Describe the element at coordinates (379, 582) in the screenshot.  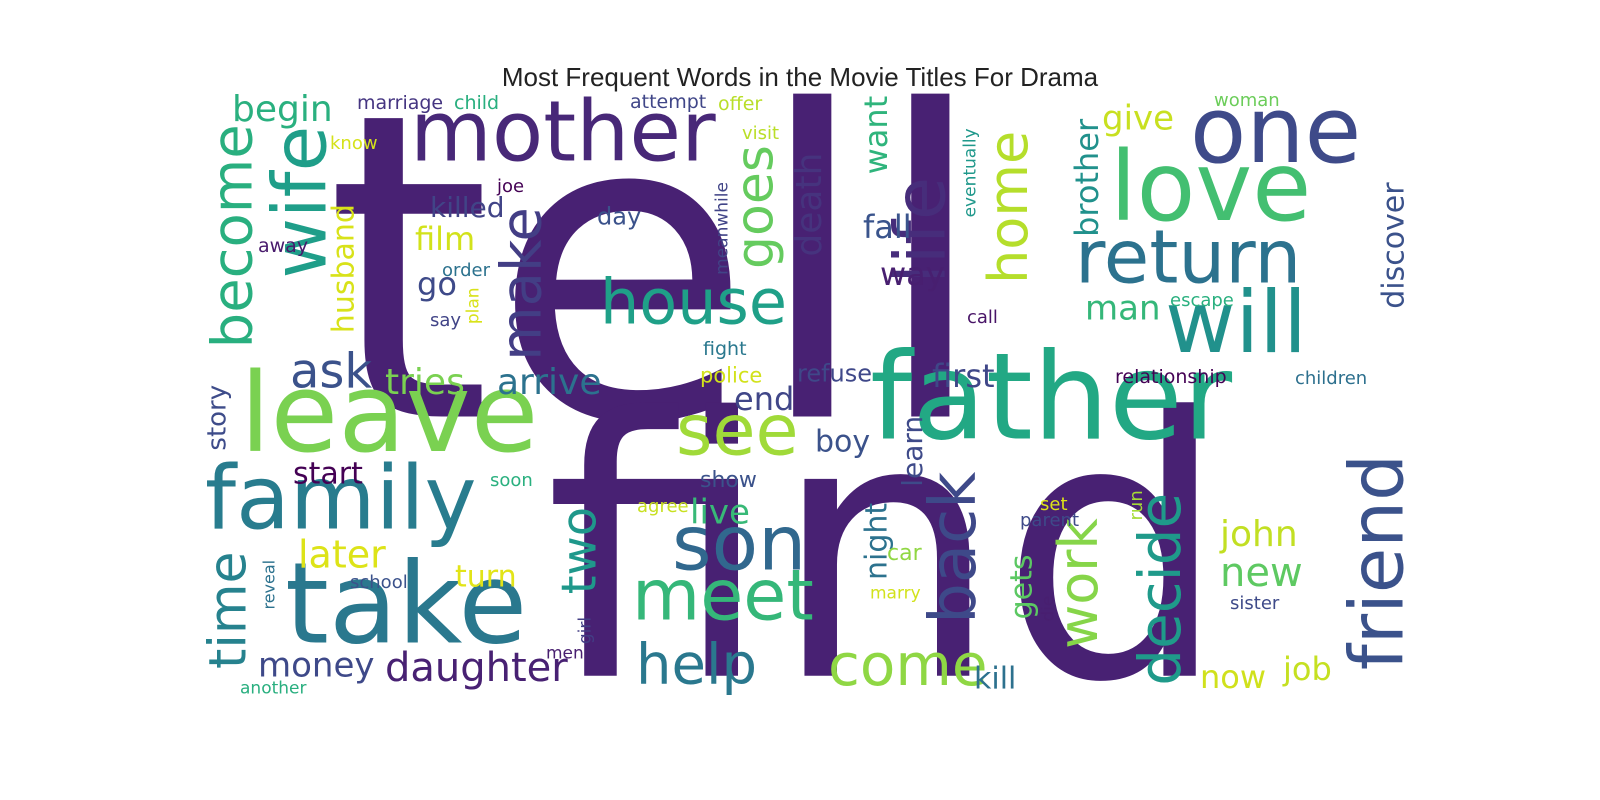
I see `word-school: school` at that location.